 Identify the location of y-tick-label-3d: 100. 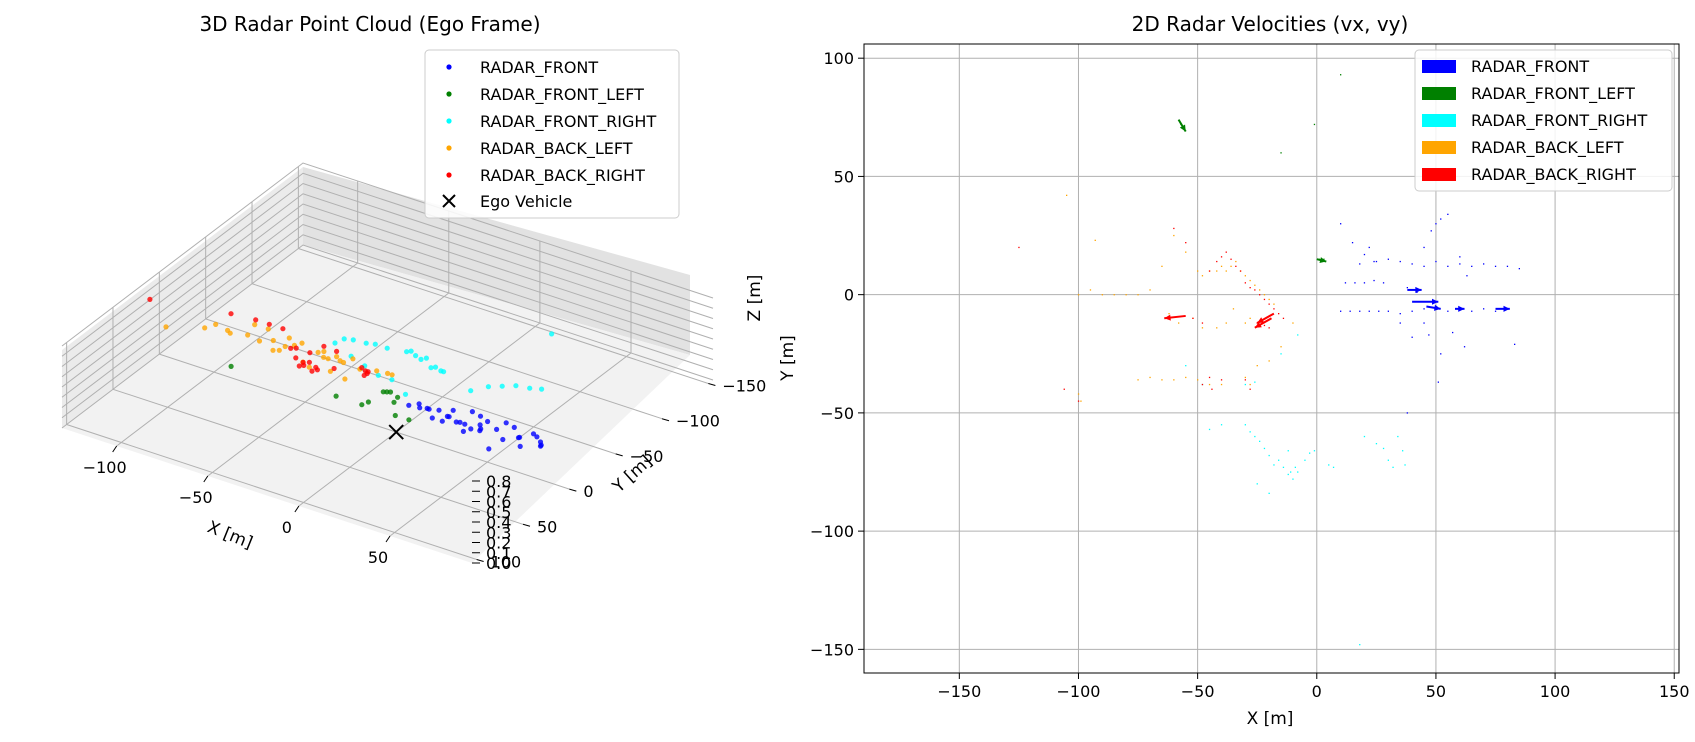
(506, 561).